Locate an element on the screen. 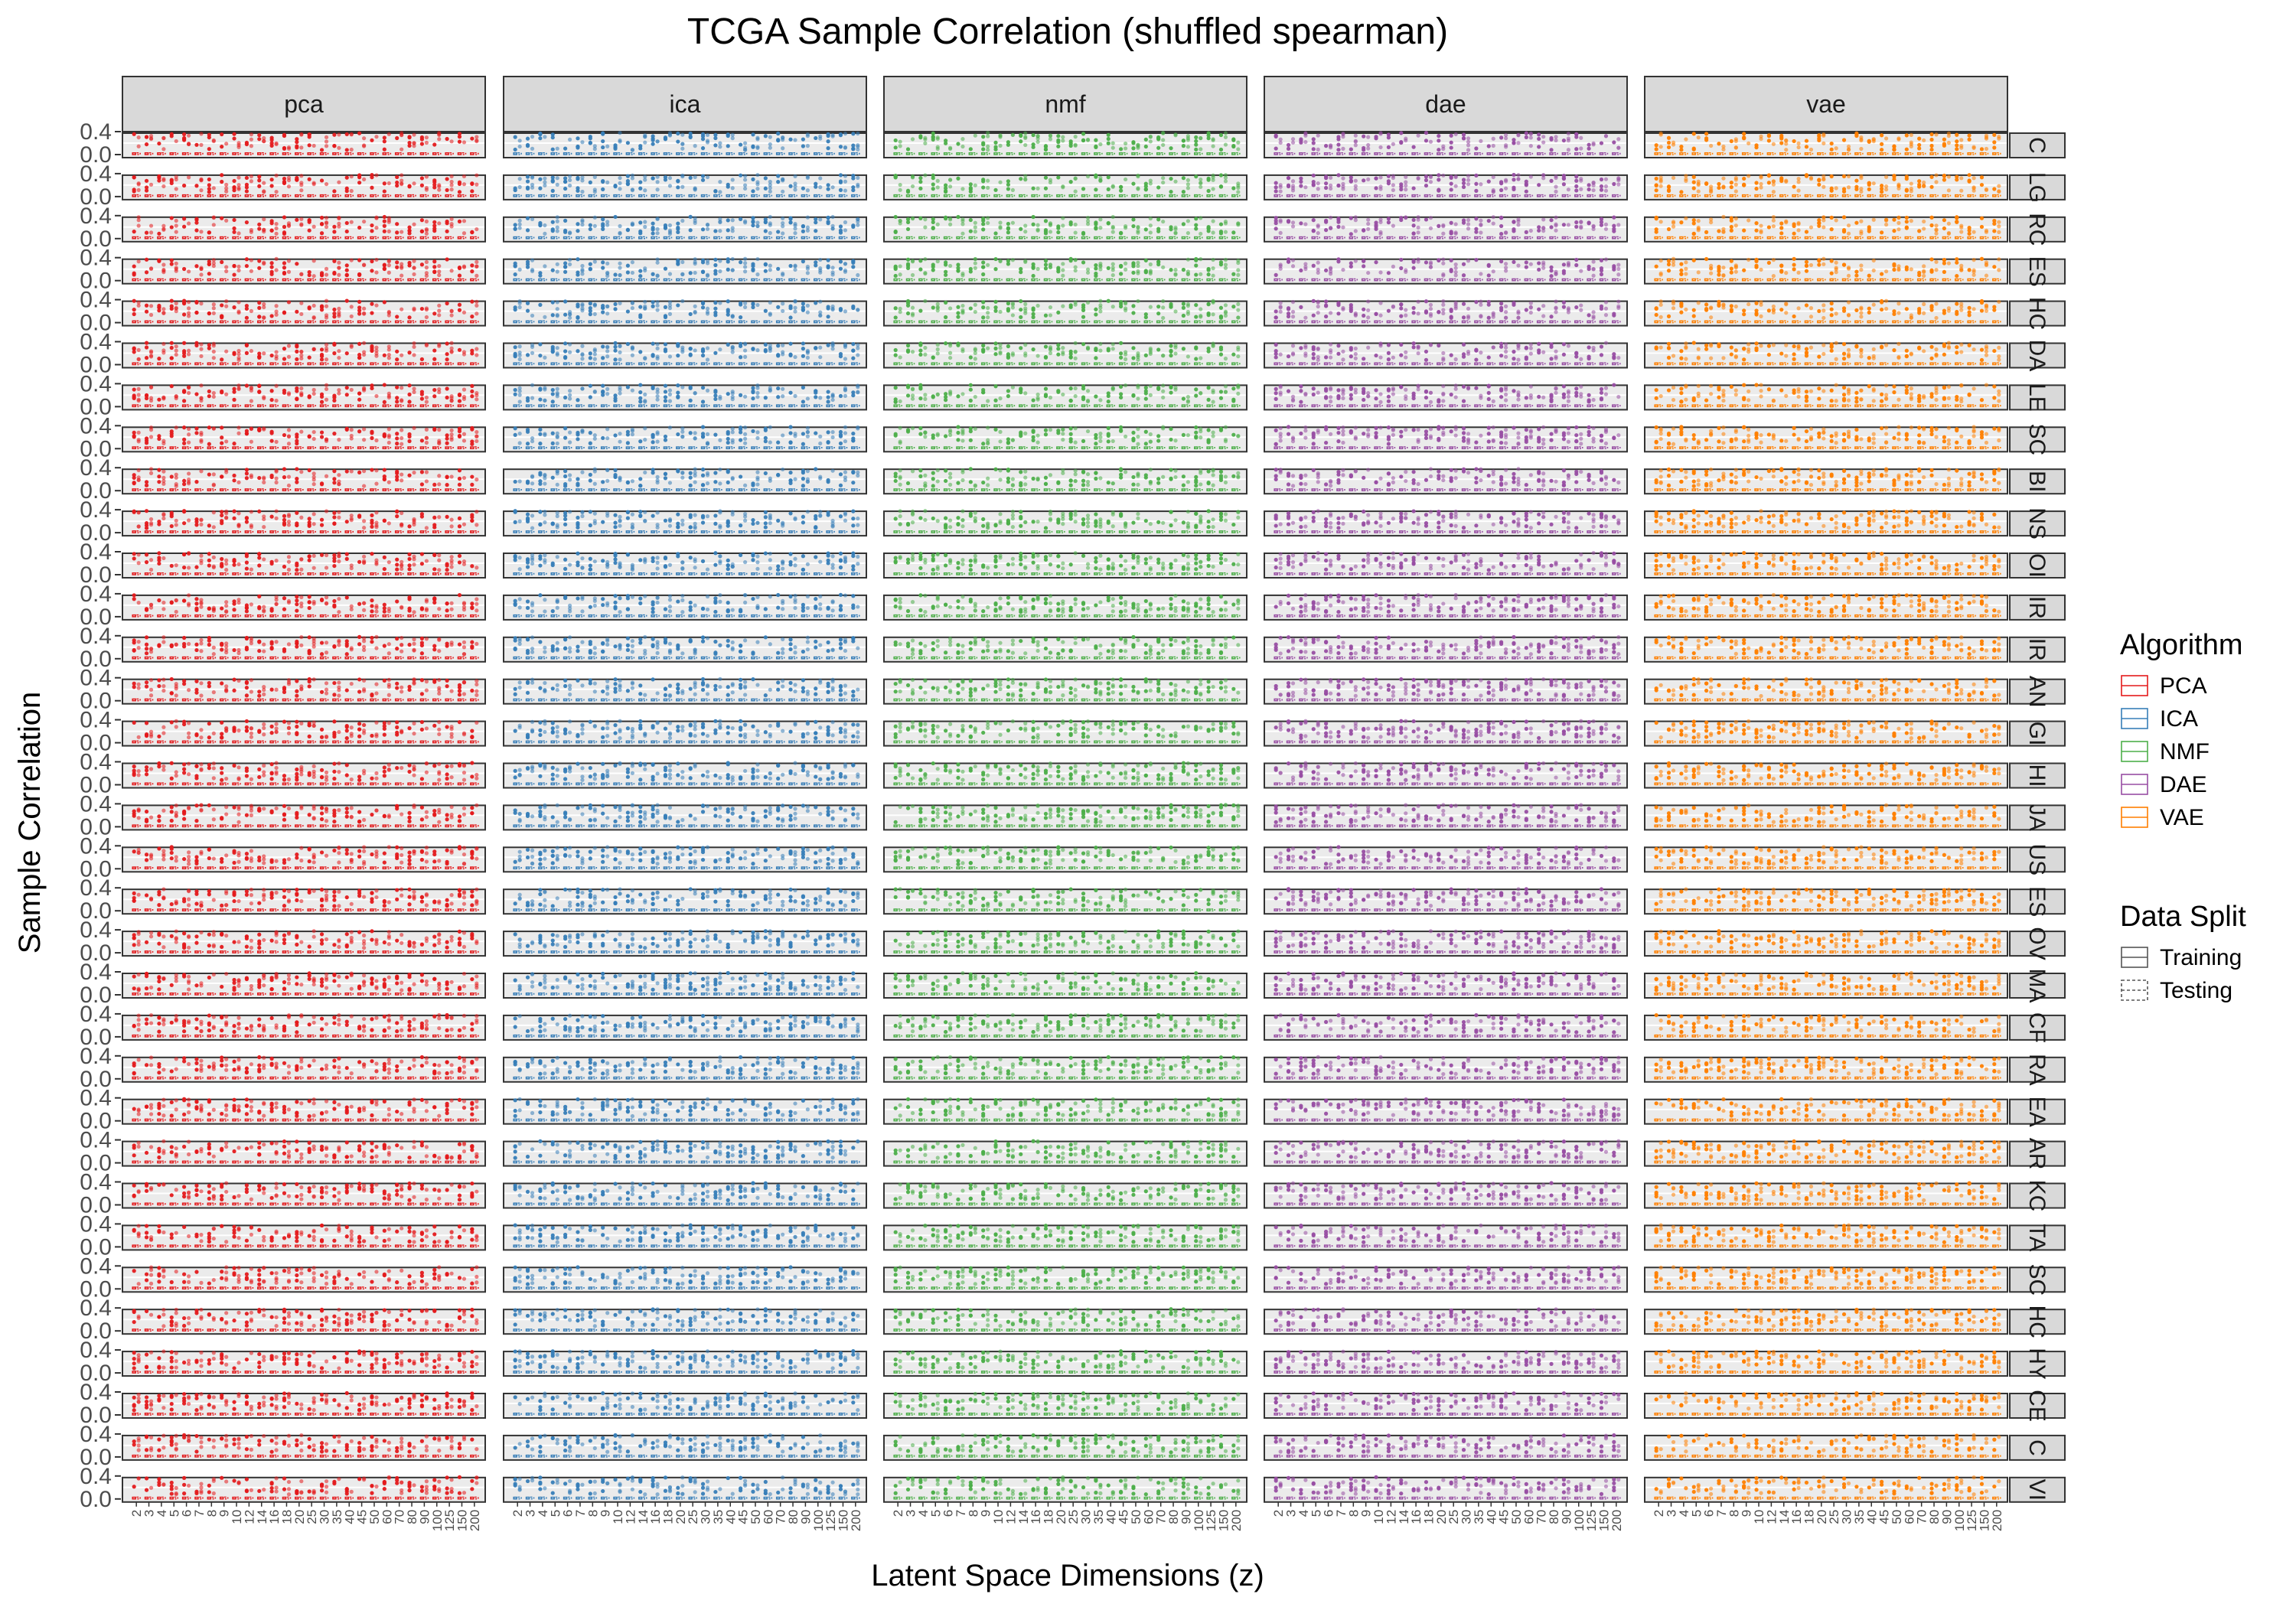  facet-strip-label-nmf: nmf is located at coordinates (1065, 104).